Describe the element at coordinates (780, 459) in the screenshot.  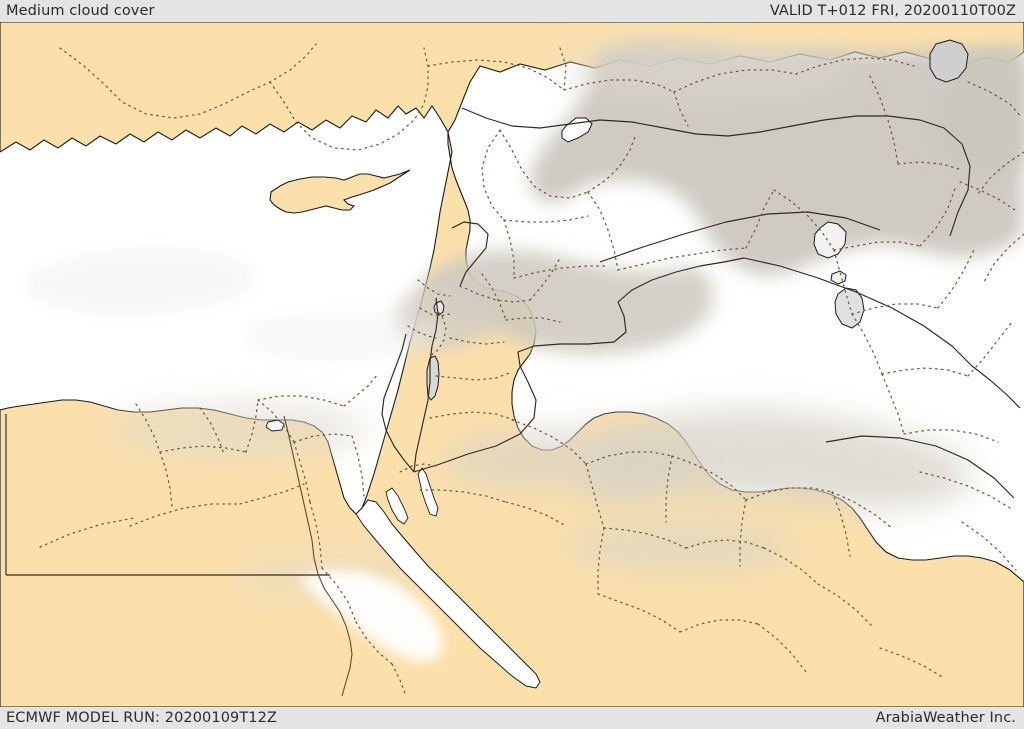
I see `cloud-band-north-saudi` at that location.